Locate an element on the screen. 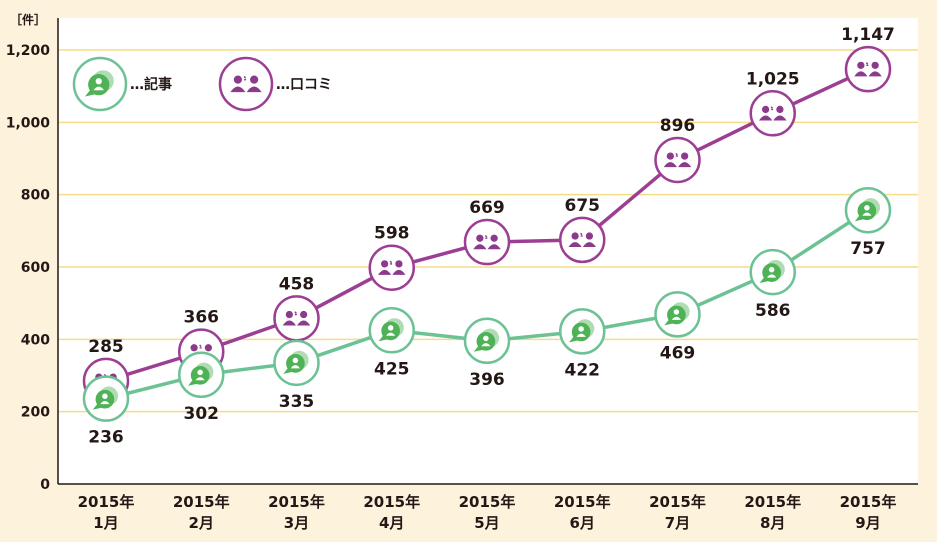 The image size is (937, 542). y-tick-label: 1,200 is located at coordinates (28, 51).